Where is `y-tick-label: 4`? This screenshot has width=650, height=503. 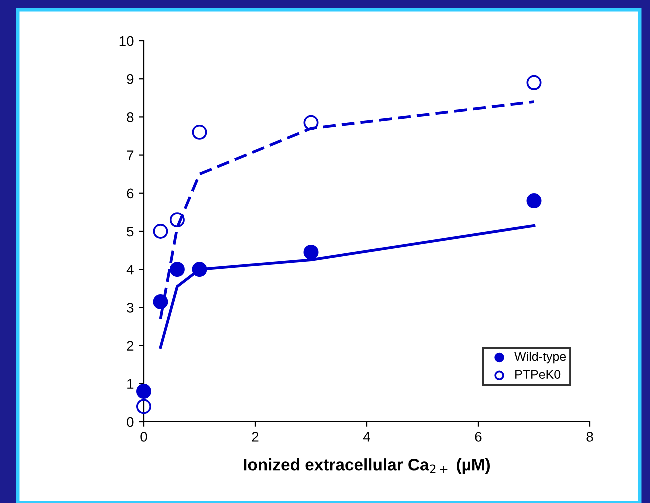 y-tick-label: 4 is located at coordinates (130, 270).